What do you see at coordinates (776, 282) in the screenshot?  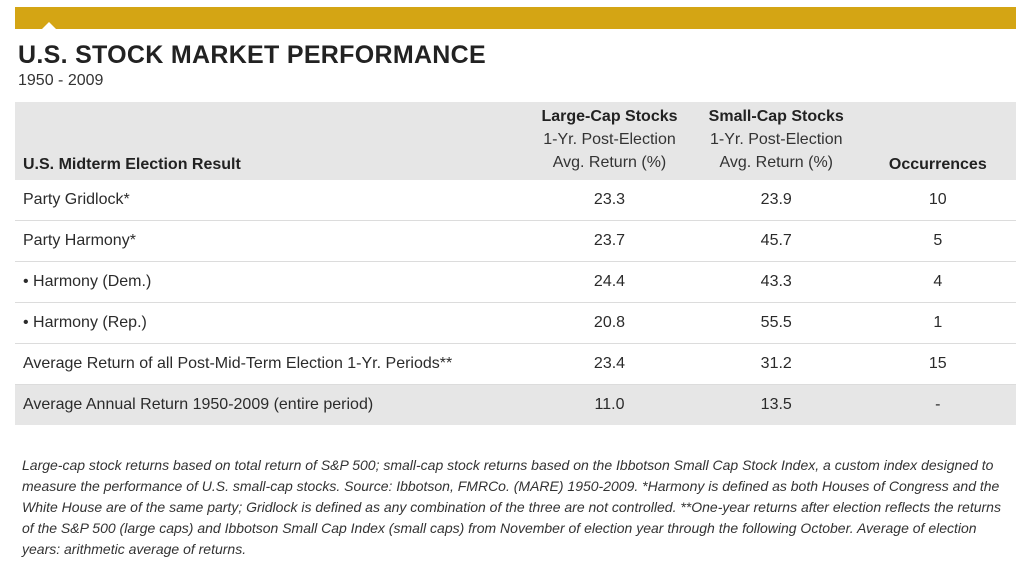 I see `small-cap-value: 43.3` at bounding box center [776, 282].